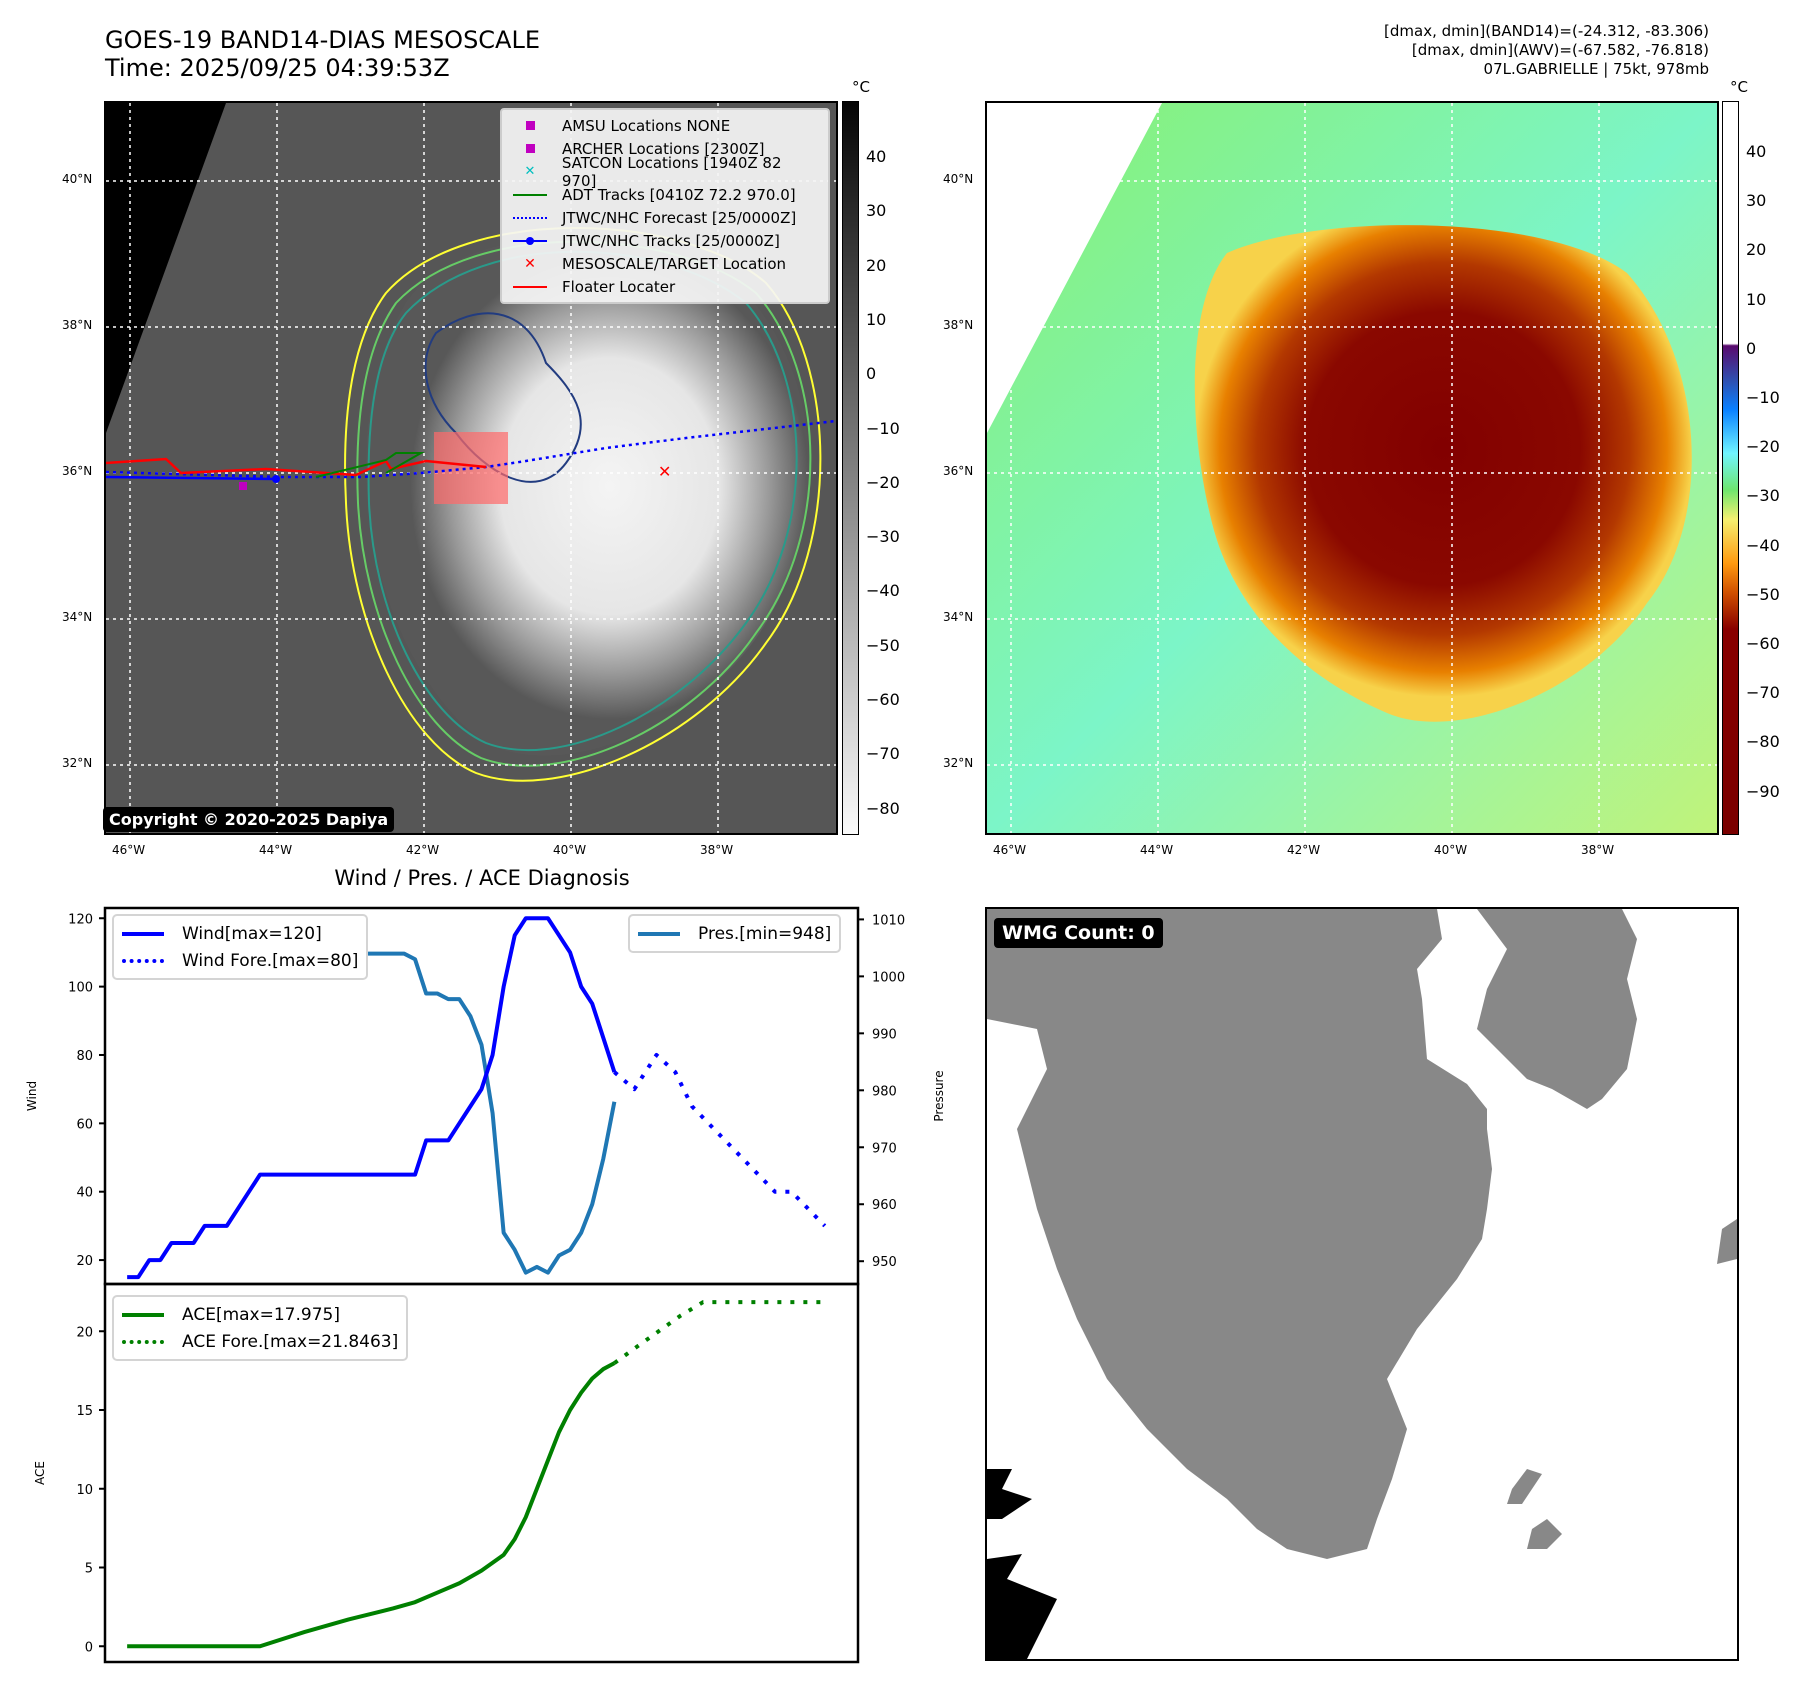  I want to click on track-point, so click(276, 479).